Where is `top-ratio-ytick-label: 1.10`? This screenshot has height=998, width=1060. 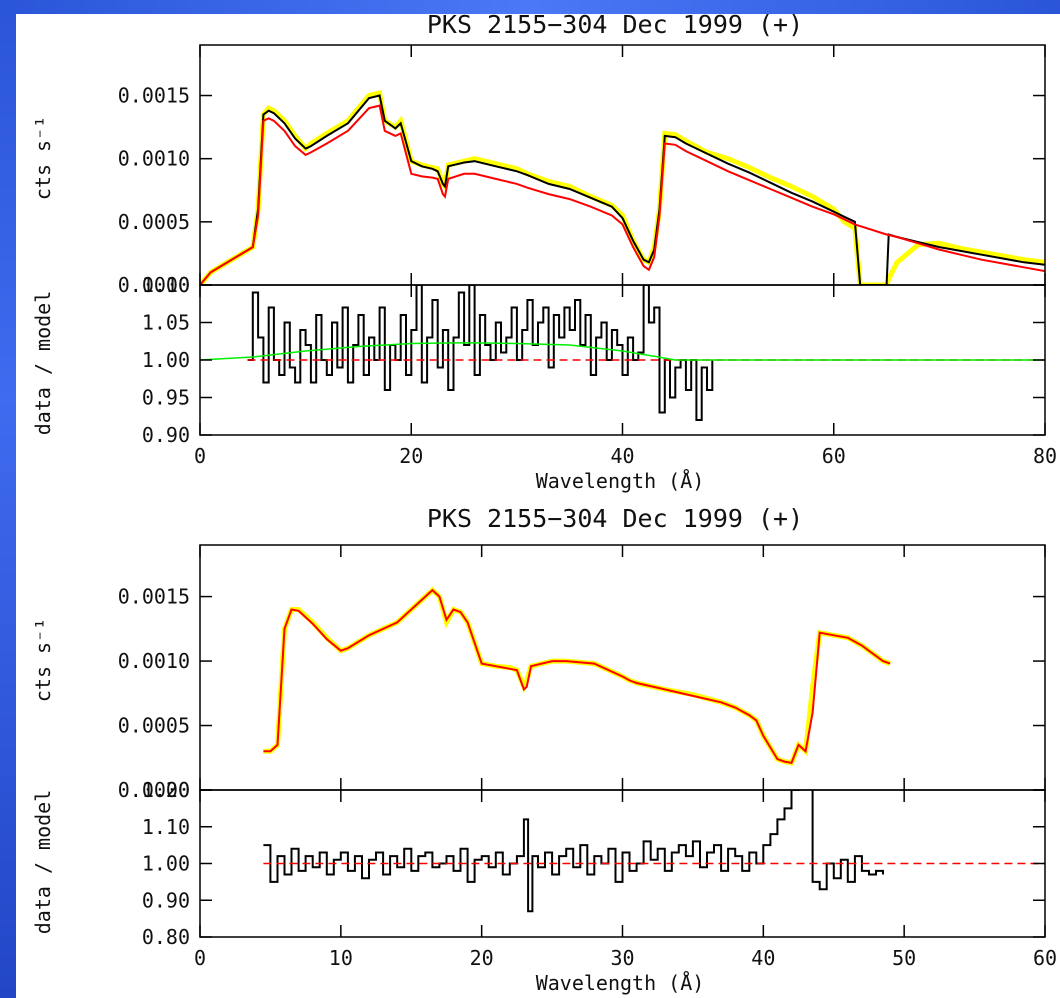
top-ratio-ytick-label: 1.10 is located at coordinates (166, 285).